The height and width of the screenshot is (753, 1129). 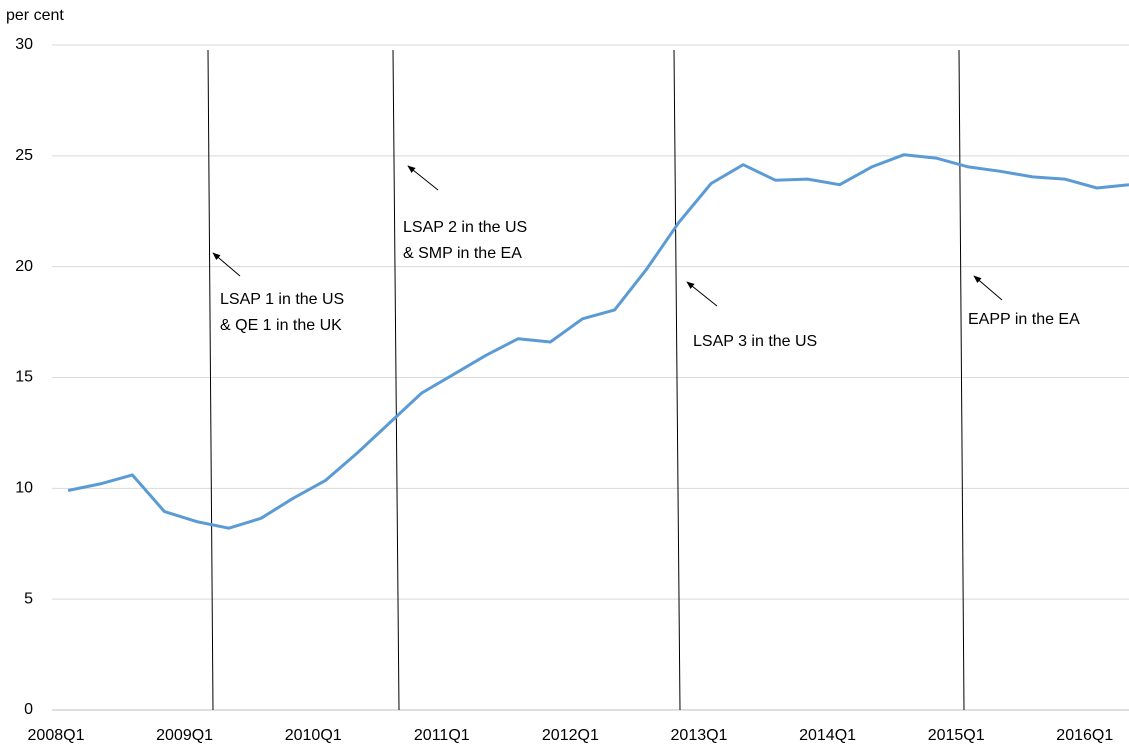 I want to click on x-tick-label: 2016Q1, so click(x=1084, y=735).